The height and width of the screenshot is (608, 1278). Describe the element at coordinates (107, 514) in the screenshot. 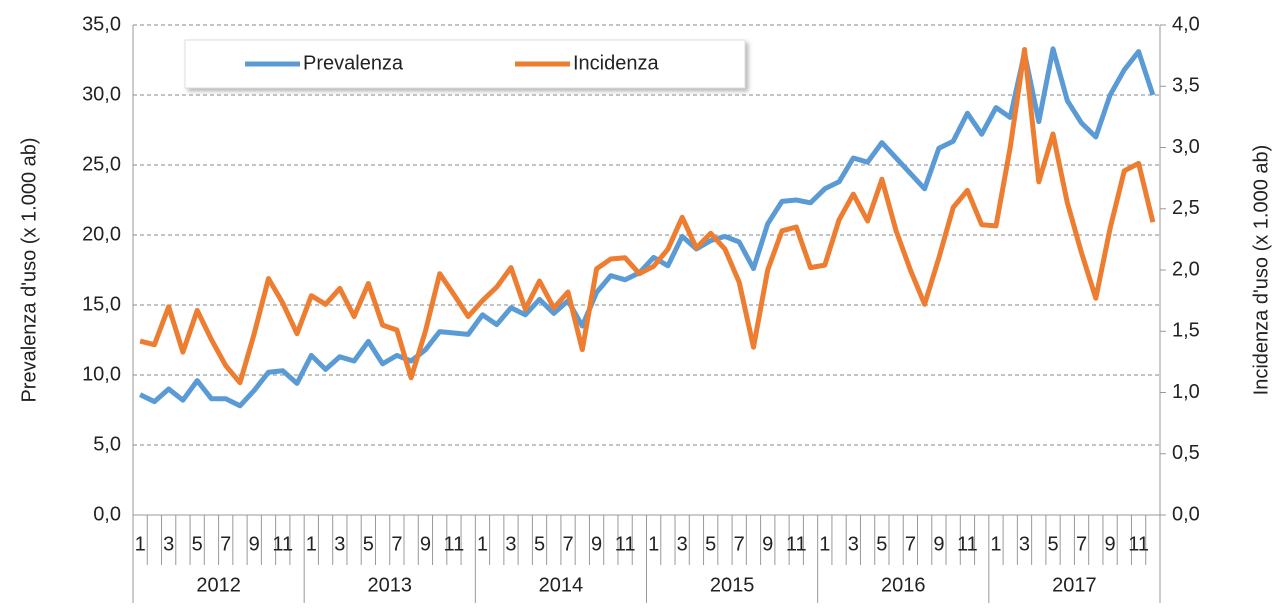

I see `y-tick-label: 0,0` at that location.